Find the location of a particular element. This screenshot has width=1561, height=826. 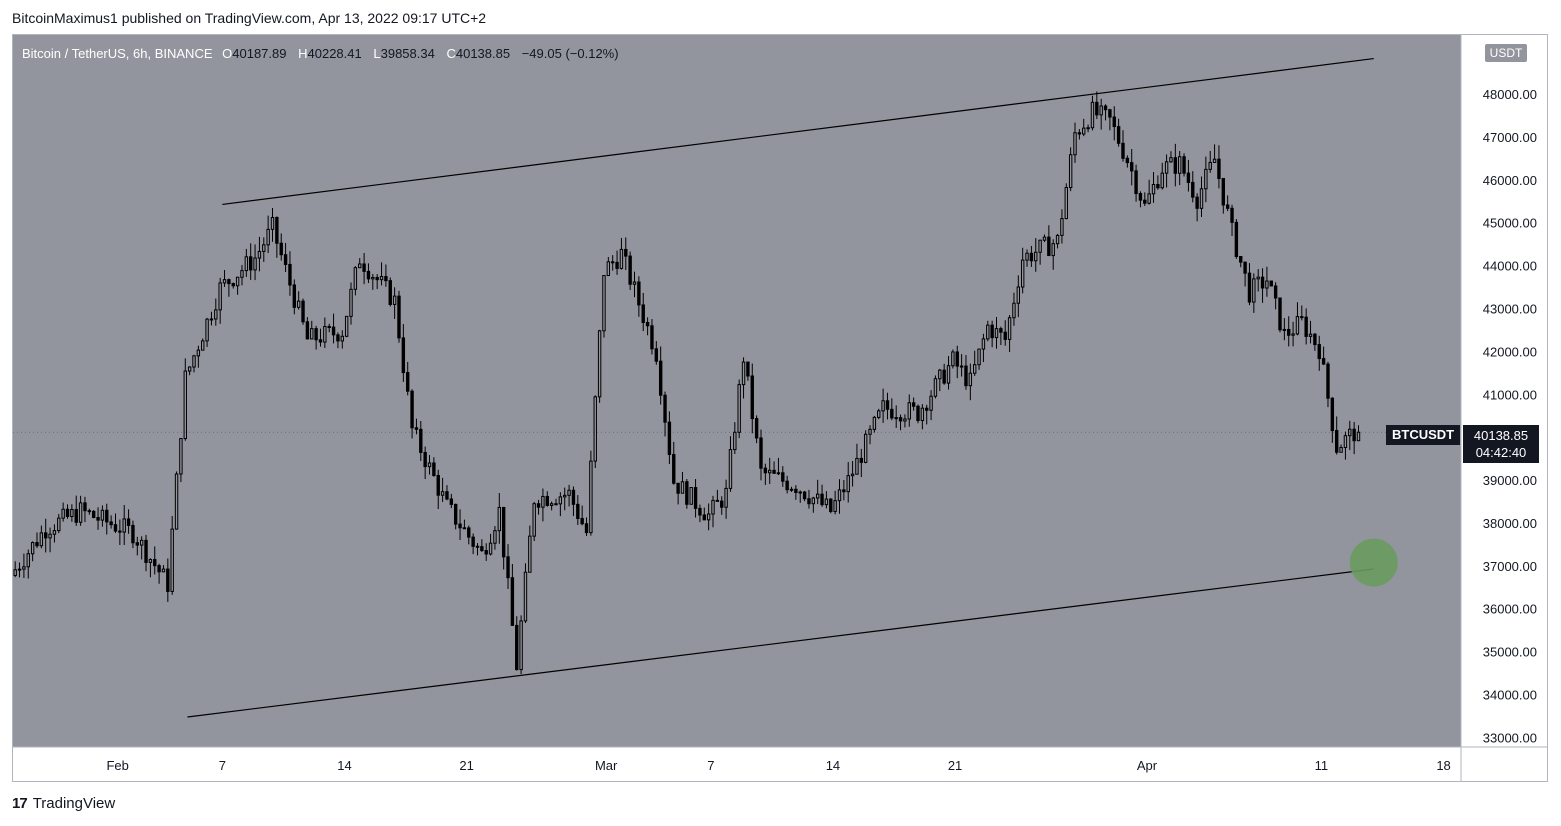

y-tick-label: 39000.00 is located at coordinates (1510, 480).